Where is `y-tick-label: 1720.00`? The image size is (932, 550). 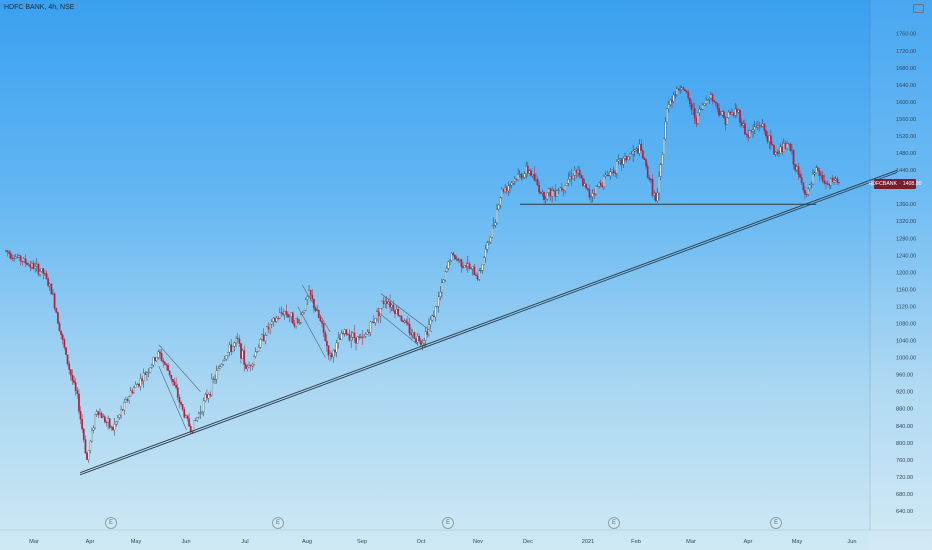 y-tick-label: 1720.00 is located at coordinates (906, 52).